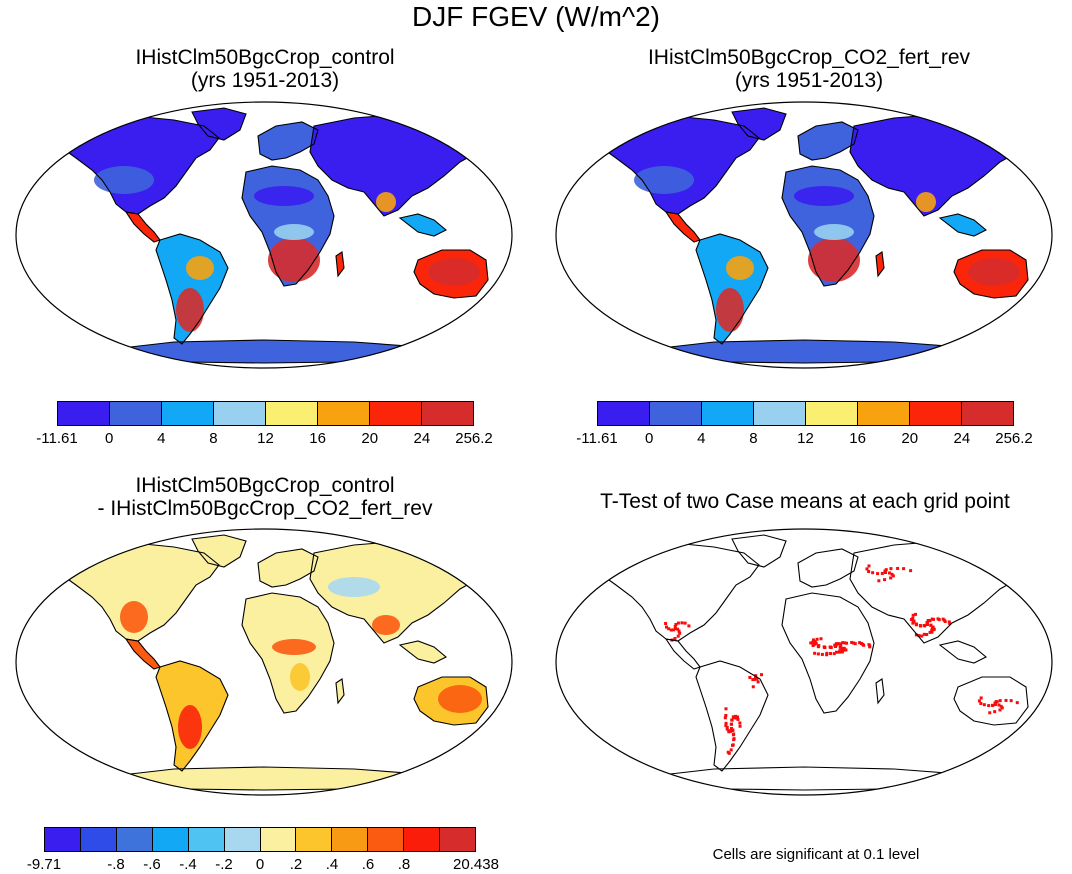 The width and height of the screenshot is (1072, 874). What do you see at coordinates (910, 438) in the screenshot?
I see `colorbar-tick-label: 20` at bounding box center [910, 438].